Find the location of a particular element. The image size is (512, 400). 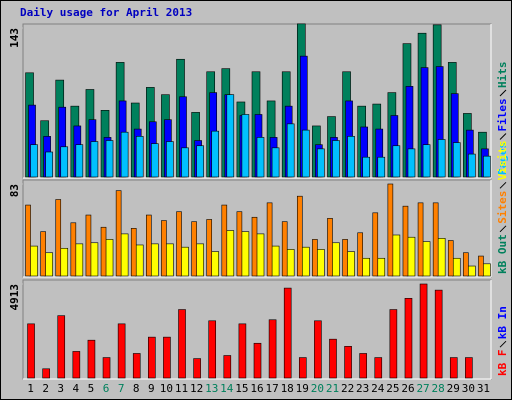

x-tick-label: 20 is located at coordinates (317, 388).